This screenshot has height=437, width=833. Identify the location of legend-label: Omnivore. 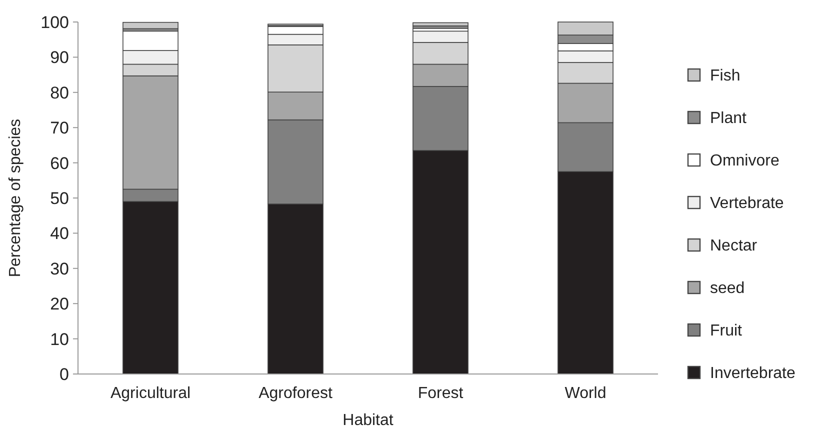
(745, 161).